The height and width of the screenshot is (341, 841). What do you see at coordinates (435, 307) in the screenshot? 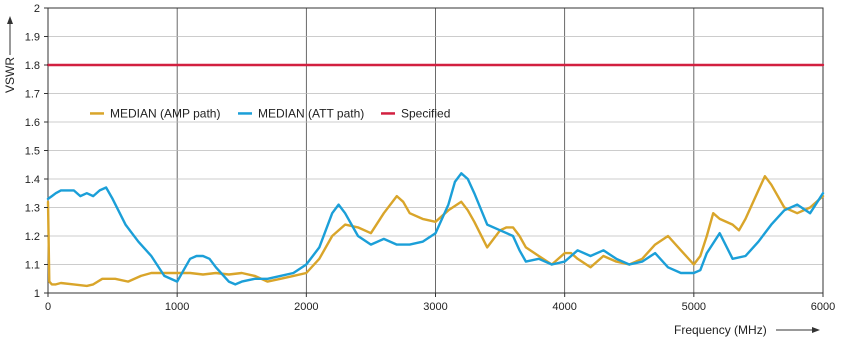
I see `x-tick-label: 3000` at bounding box center [435, 307].